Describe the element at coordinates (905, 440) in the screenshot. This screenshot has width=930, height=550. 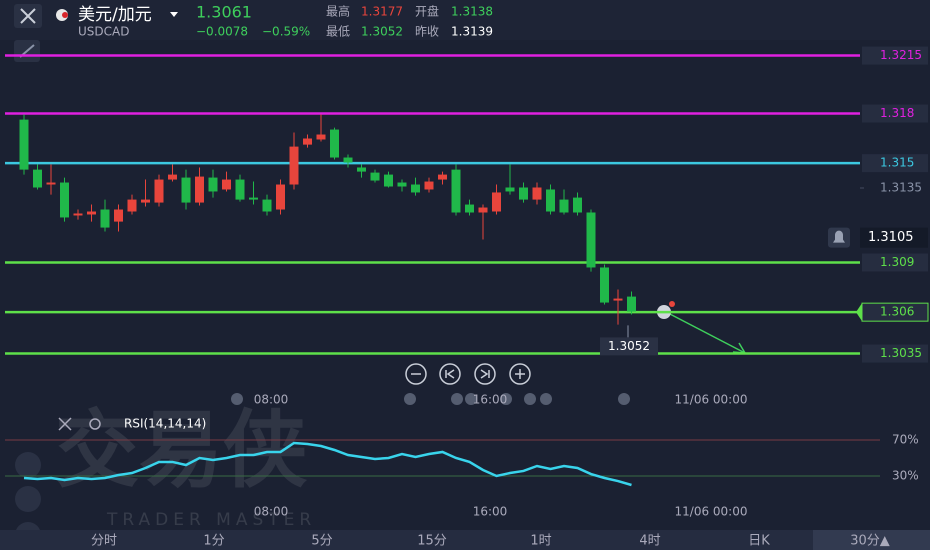
I see `rsi-tick-label: 70%` at that location.